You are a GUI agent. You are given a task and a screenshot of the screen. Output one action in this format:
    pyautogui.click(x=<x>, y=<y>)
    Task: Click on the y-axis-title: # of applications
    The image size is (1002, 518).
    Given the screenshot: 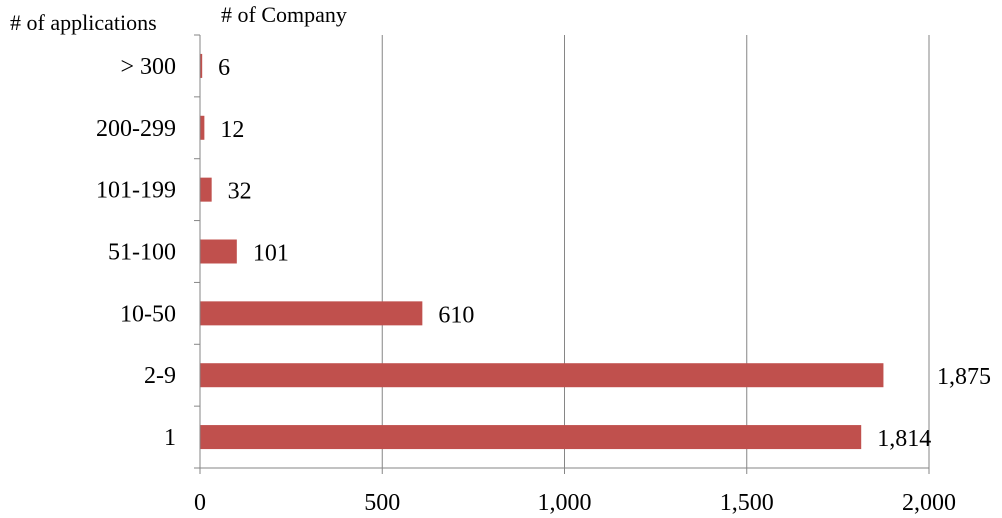 What is the action you would take?
    pyautogui.click(x=83, y=22)
    